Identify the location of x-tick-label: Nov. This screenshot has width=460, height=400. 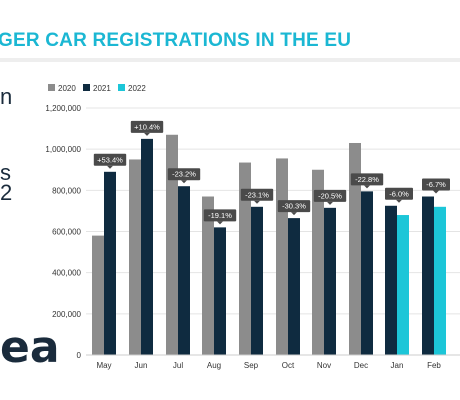
(324, 365).